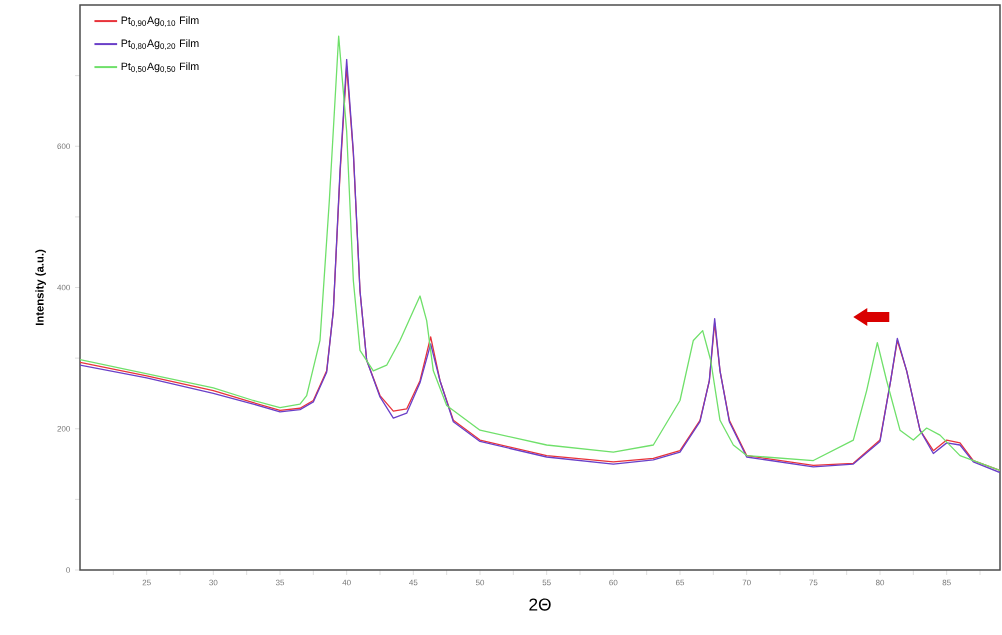  What do you see at coordinates (540, 604) in the screenshot?
I see `x-axis-title: 2Θ` at bounding box center [540, 604].